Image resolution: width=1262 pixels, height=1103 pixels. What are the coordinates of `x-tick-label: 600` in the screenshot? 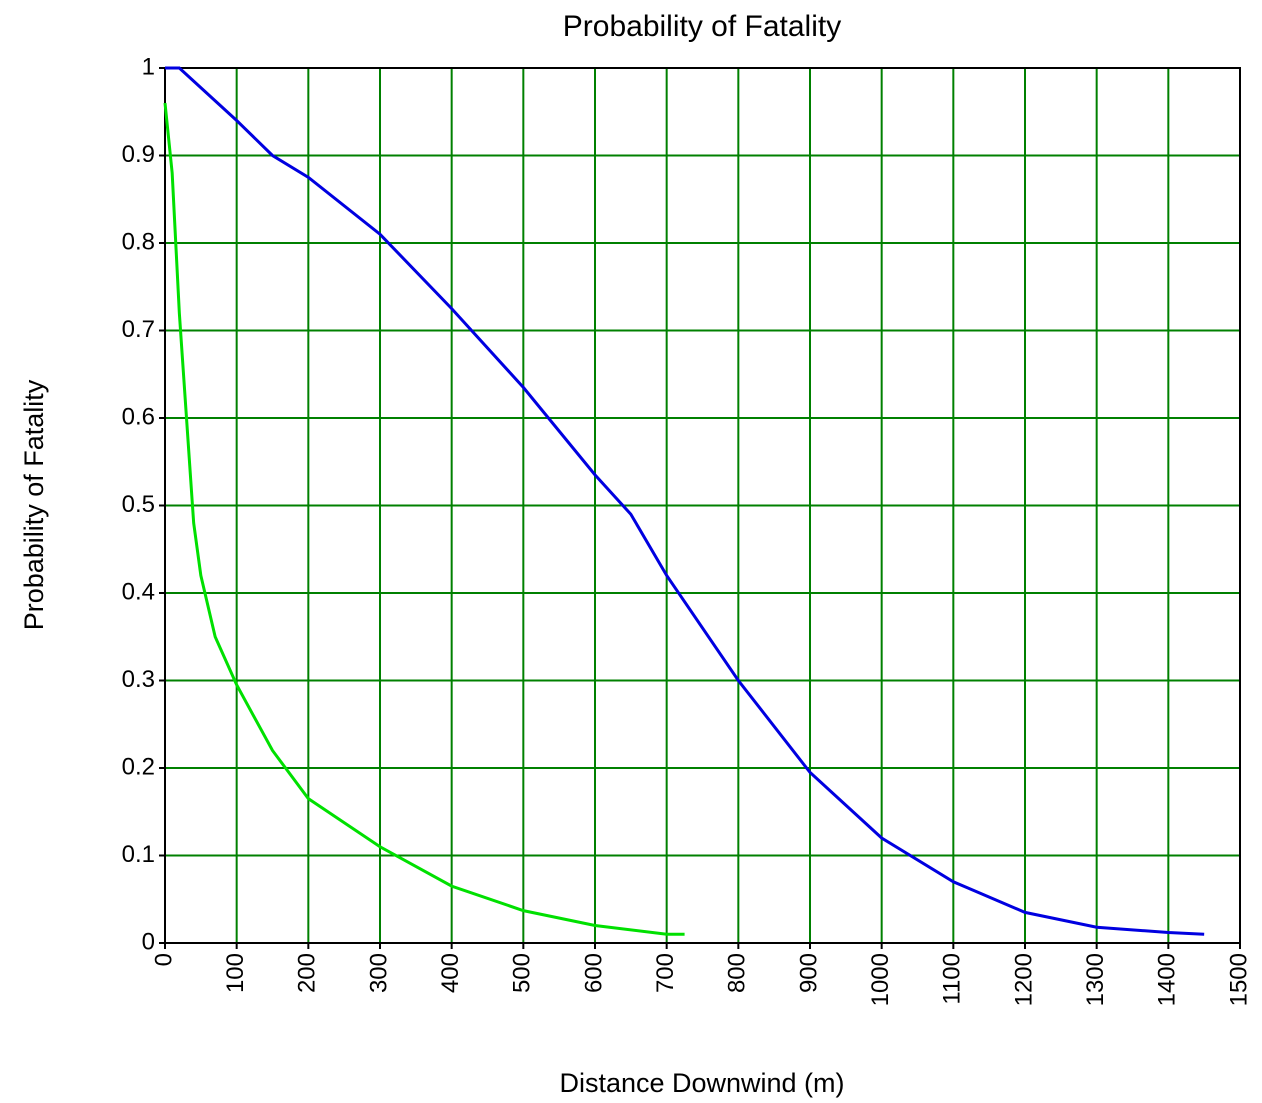 It's located at (593, 973).